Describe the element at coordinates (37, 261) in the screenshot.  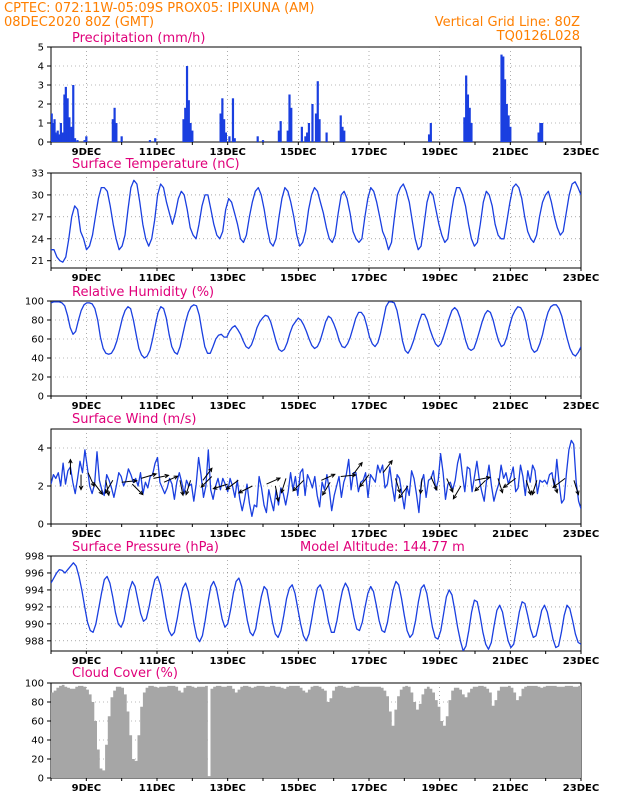
I see `y-tick-label: 21` at that location.